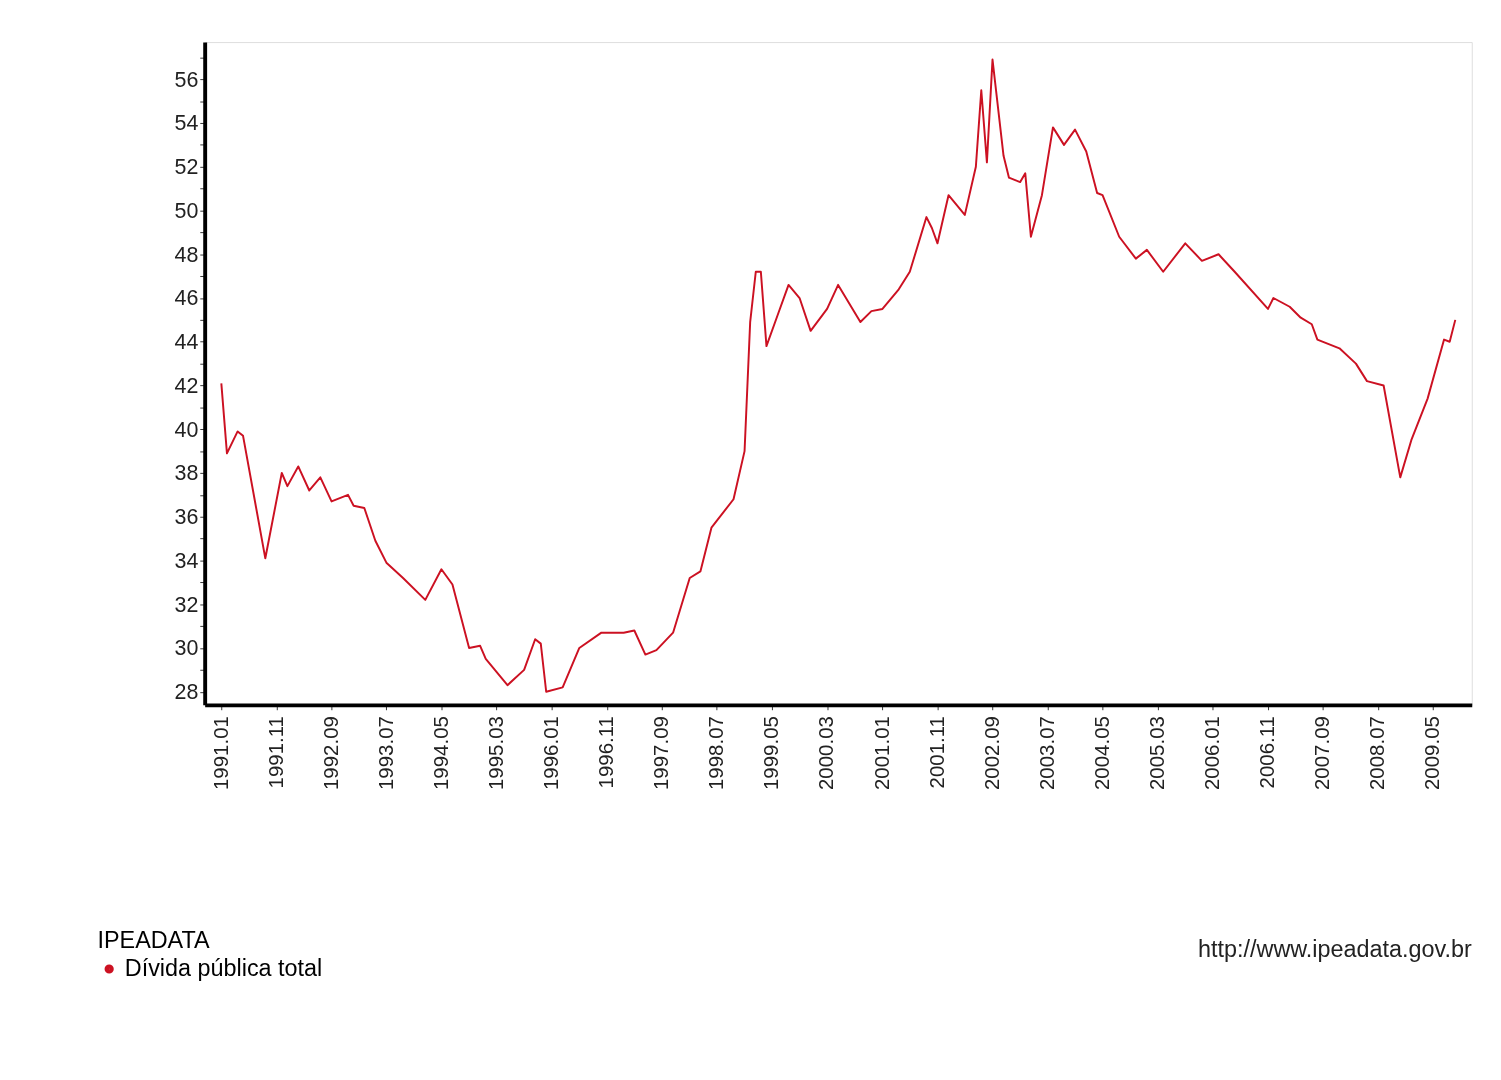  What do you see at coordinates (186, 210) in the screenshot?
I see `y-tick-label: 50` at bounding box center [186, 210].